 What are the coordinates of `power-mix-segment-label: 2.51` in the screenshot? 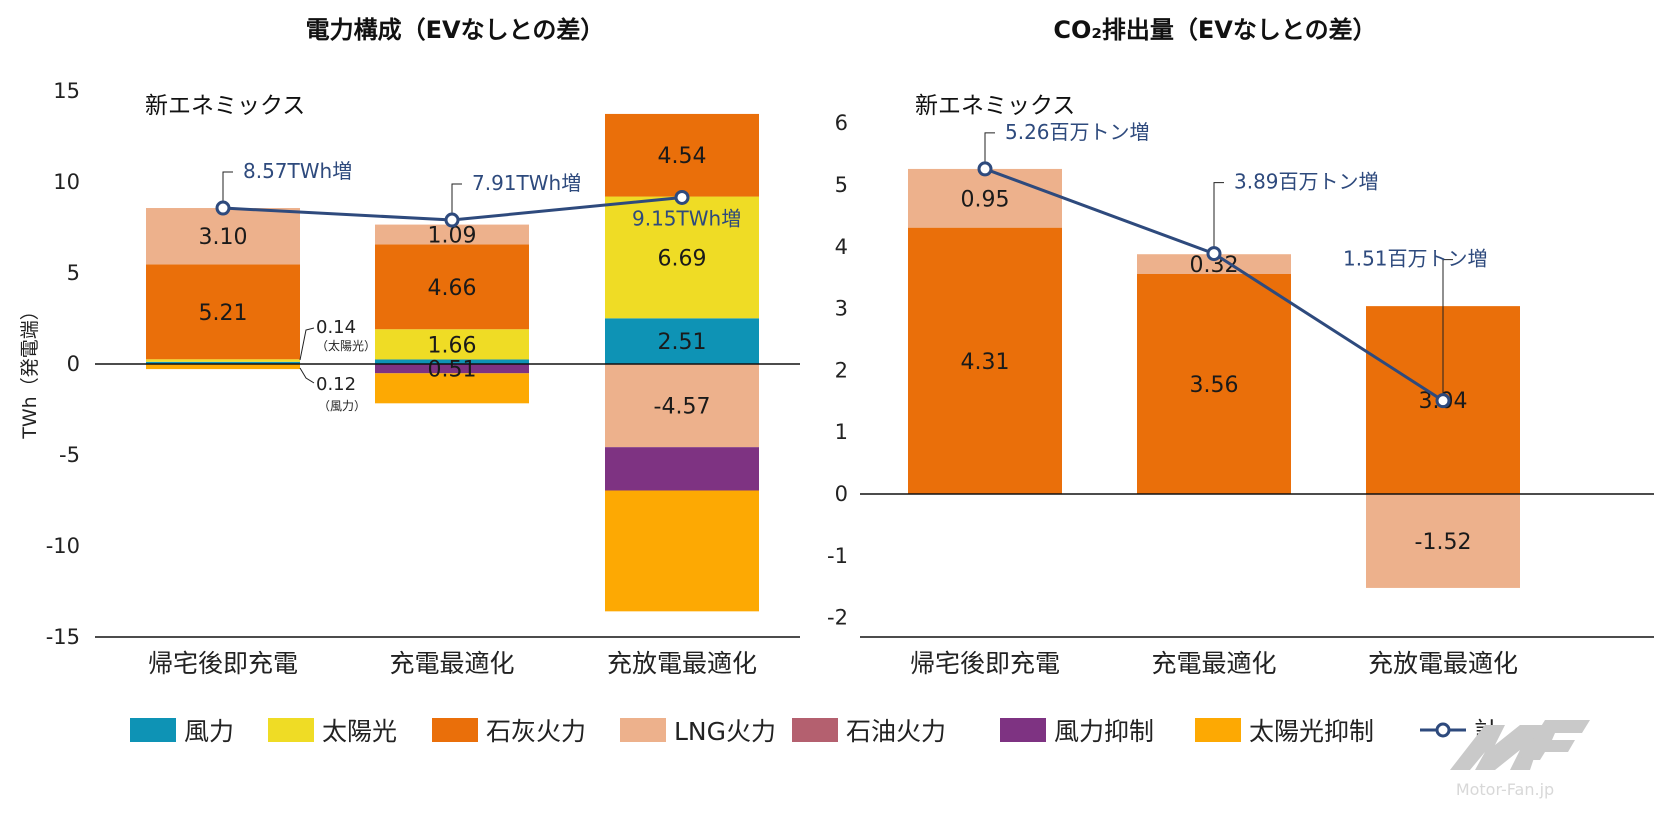 It's located at (682, 342).